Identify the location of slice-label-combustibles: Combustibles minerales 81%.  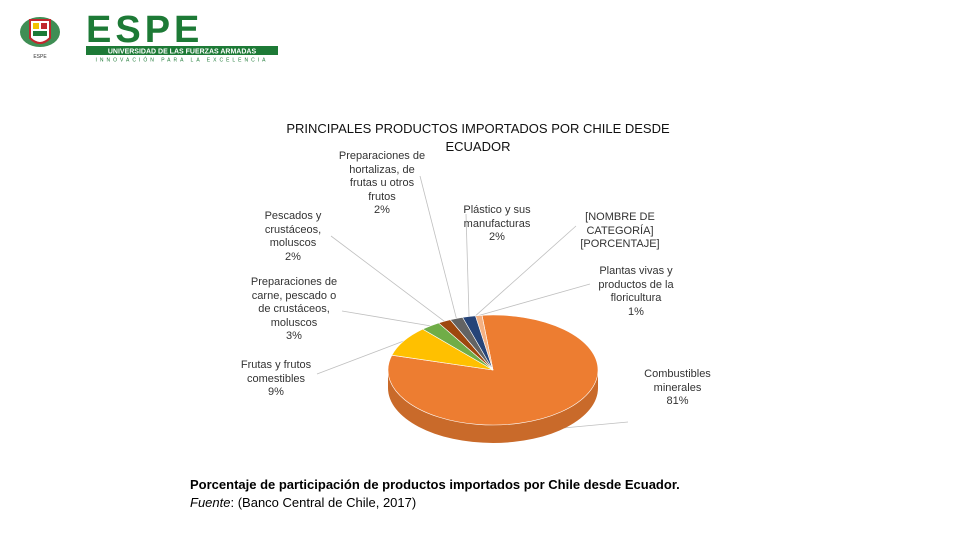
(677, 387).